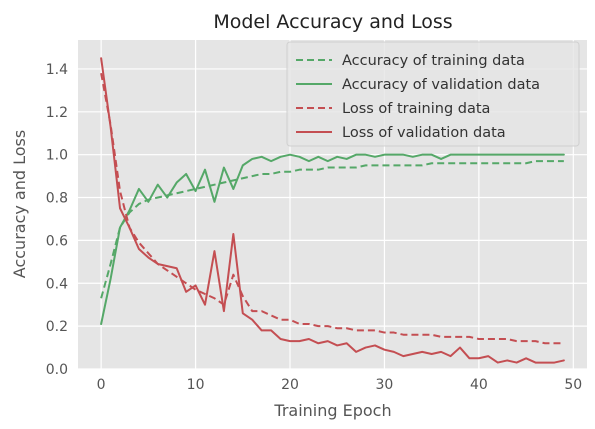  I want to click on y-tick-label: 0.0, so click(57, 370).